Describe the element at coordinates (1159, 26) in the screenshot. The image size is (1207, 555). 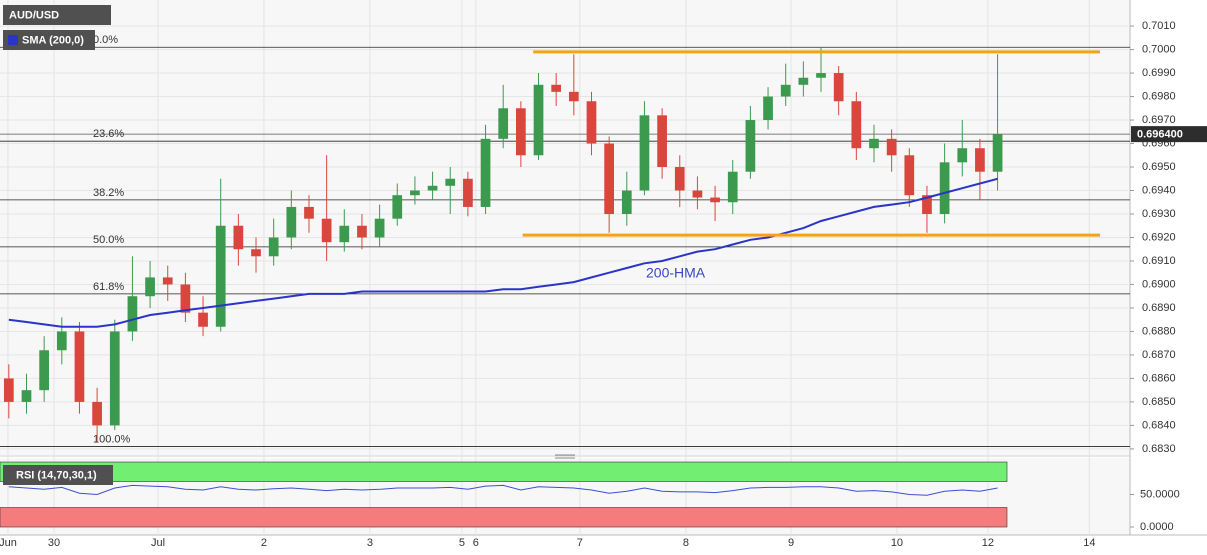
I see `y-tick-label: 0.7010` at that location.